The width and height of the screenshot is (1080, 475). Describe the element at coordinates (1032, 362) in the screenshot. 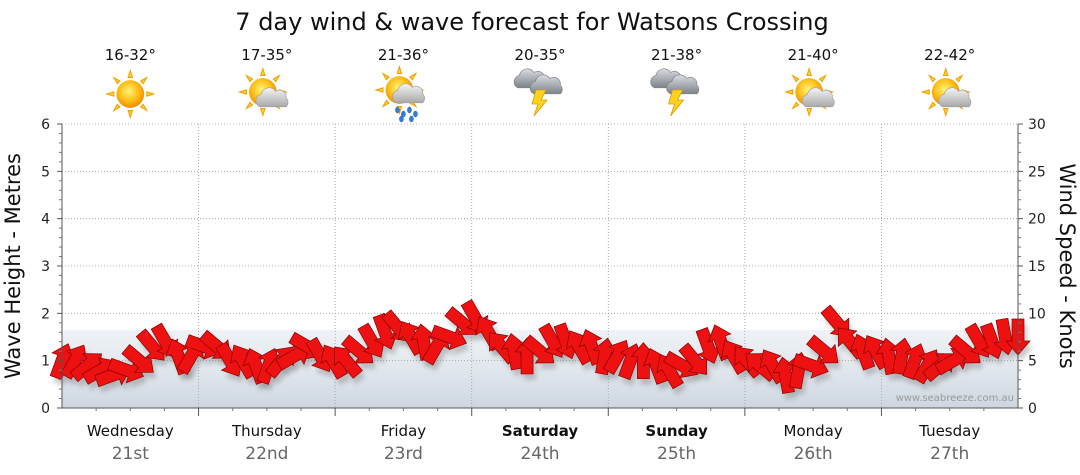

I see `right-tick-label: 5` at that location.